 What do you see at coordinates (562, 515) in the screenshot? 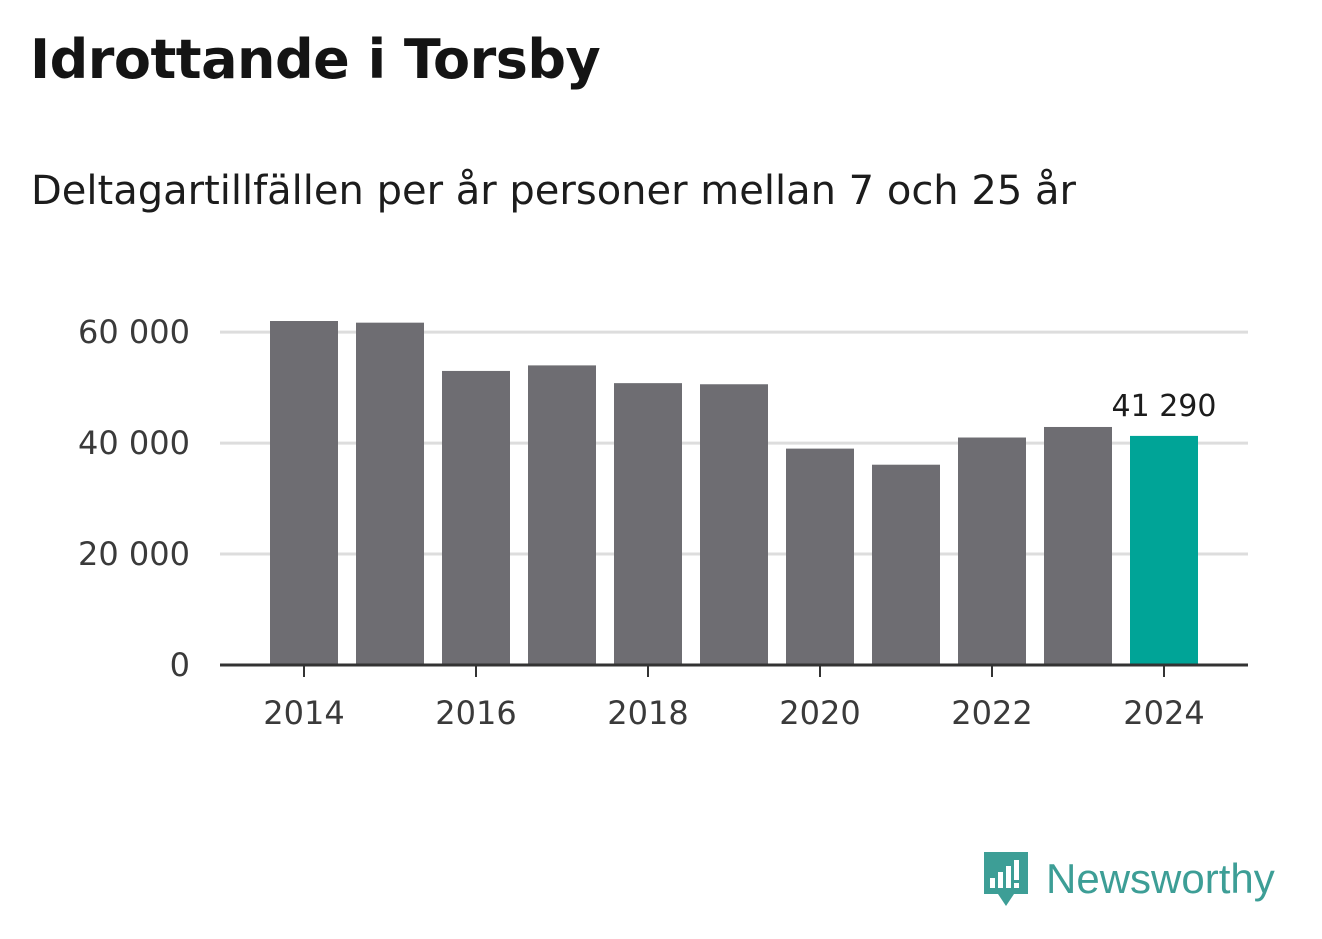
I see `bar-2017` at bounding box center [562, 515].